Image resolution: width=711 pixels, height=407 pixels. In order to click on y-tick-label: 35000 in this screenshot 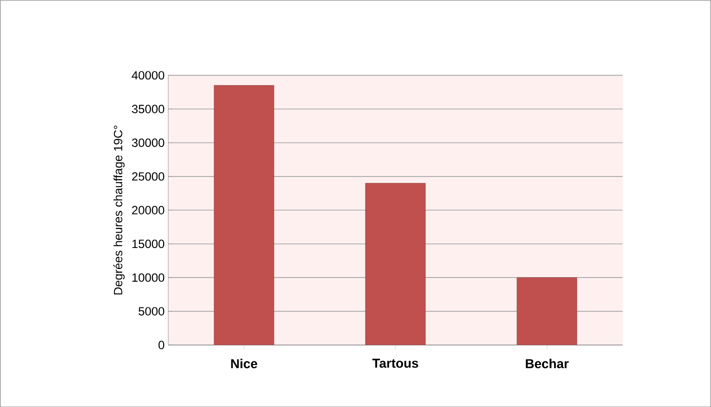, I will do `click(148, 109)`.